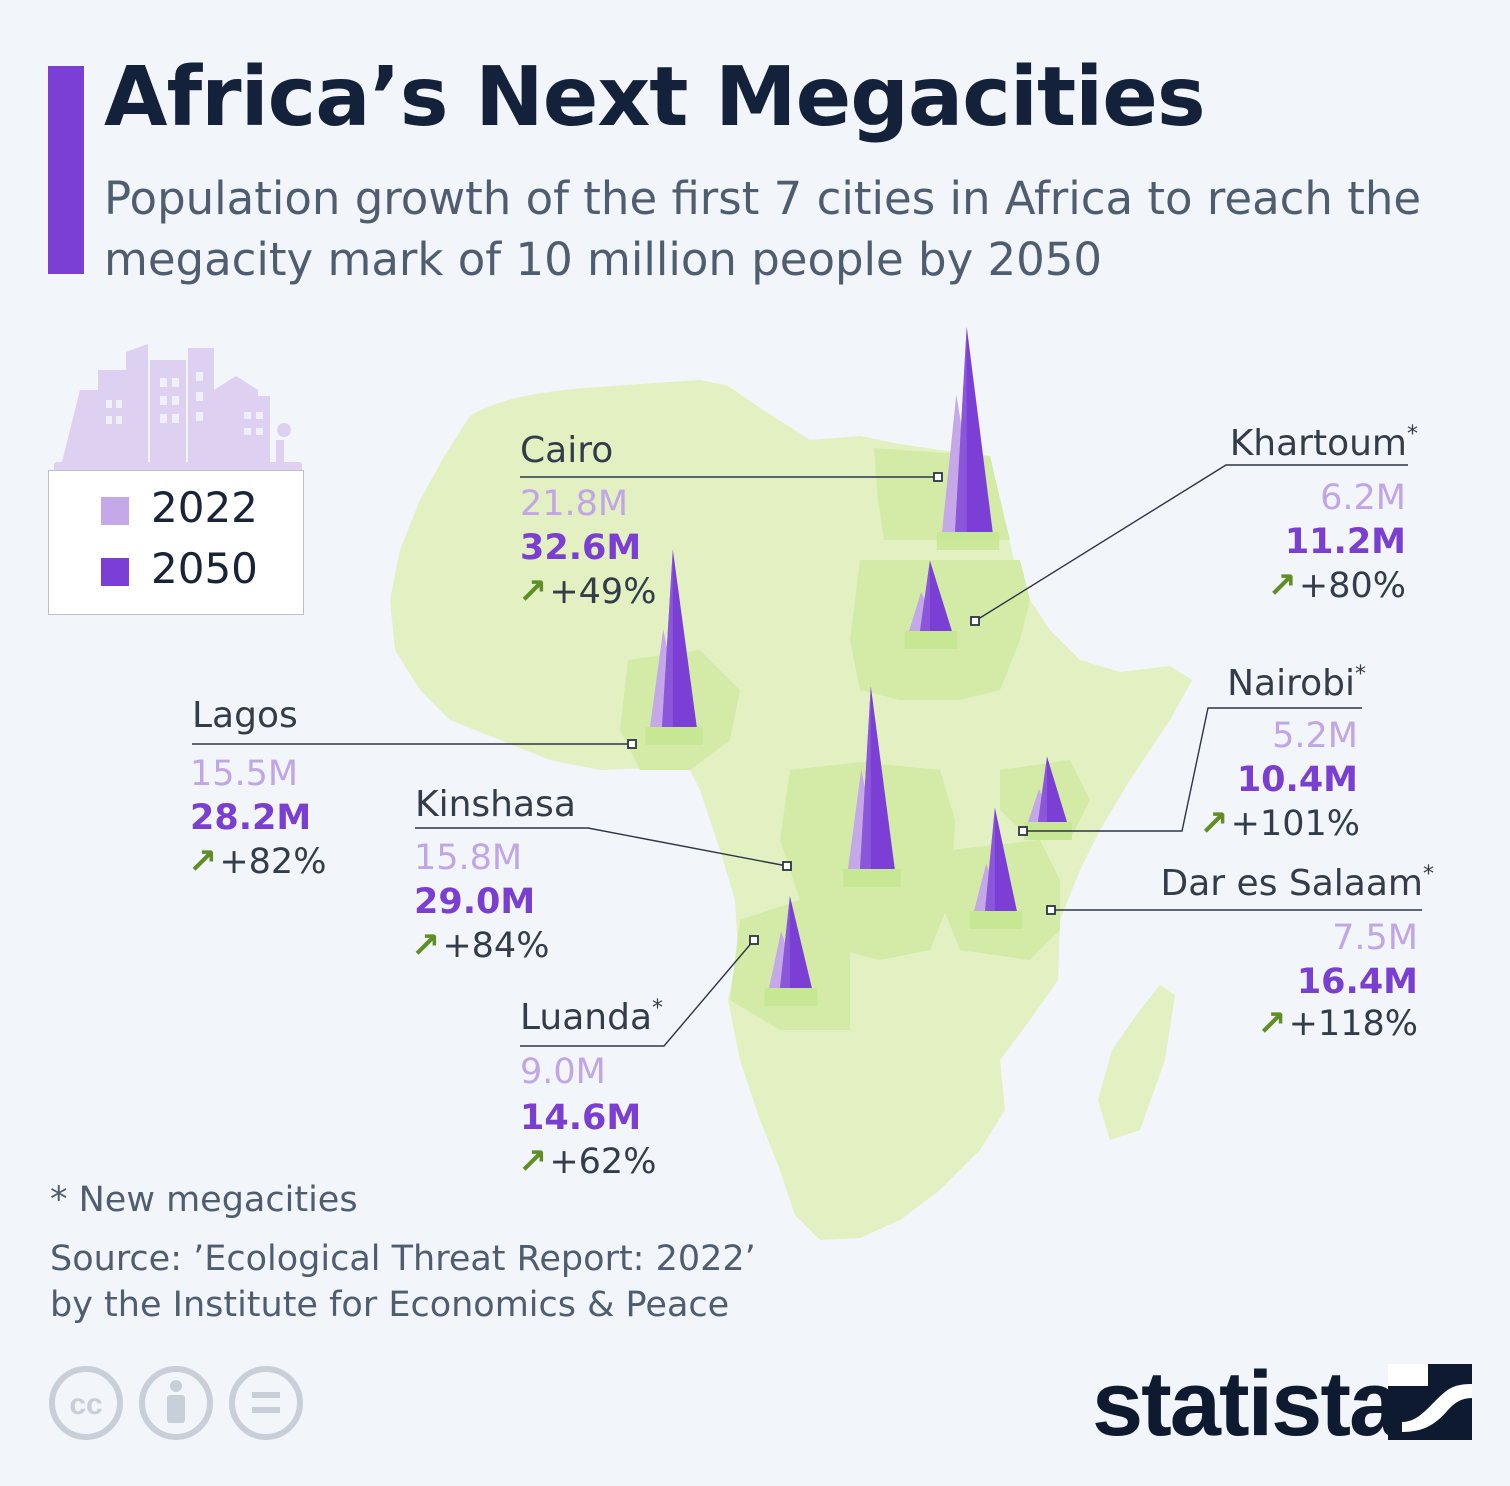 The image size is (1510, 1486). I want to click on kinshasa-spike-base, so click(872, 878).